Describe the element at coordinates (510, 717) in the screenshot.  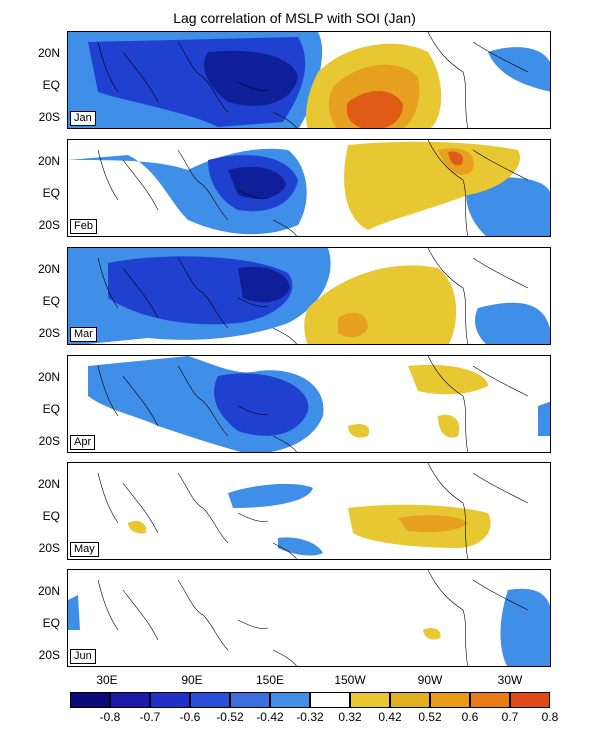
I see `colorbar-tick-label: 0.7` at that location.